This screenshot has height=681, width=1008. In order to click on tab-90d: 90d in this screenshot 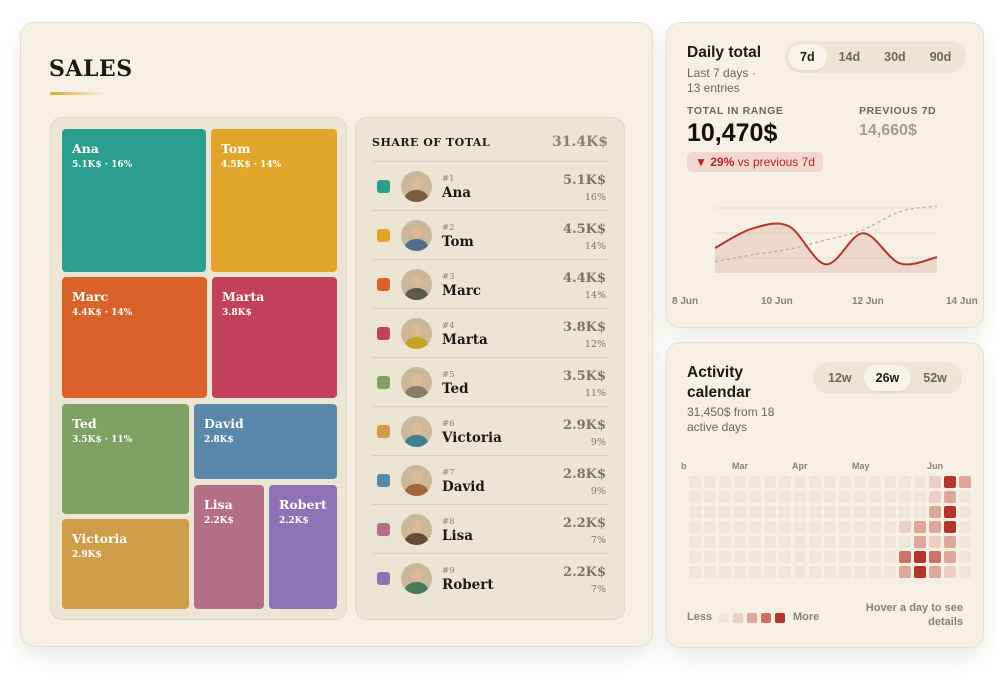, I will do `click(940, 57)`.